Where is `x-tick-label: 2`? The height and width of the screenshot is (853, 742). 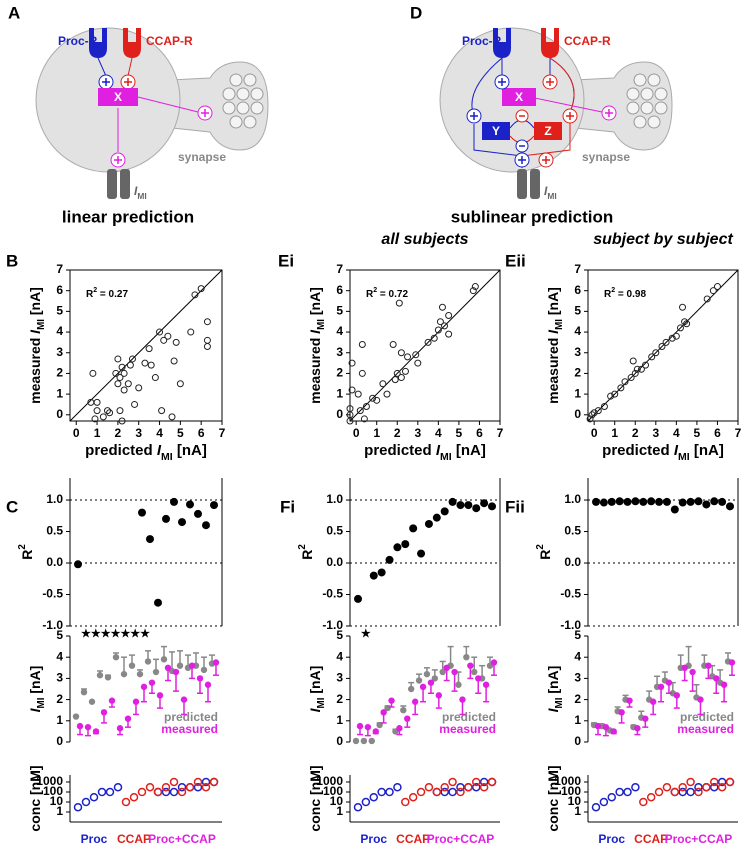 x-tick-label: 2 is located at coordinates (118, 433).